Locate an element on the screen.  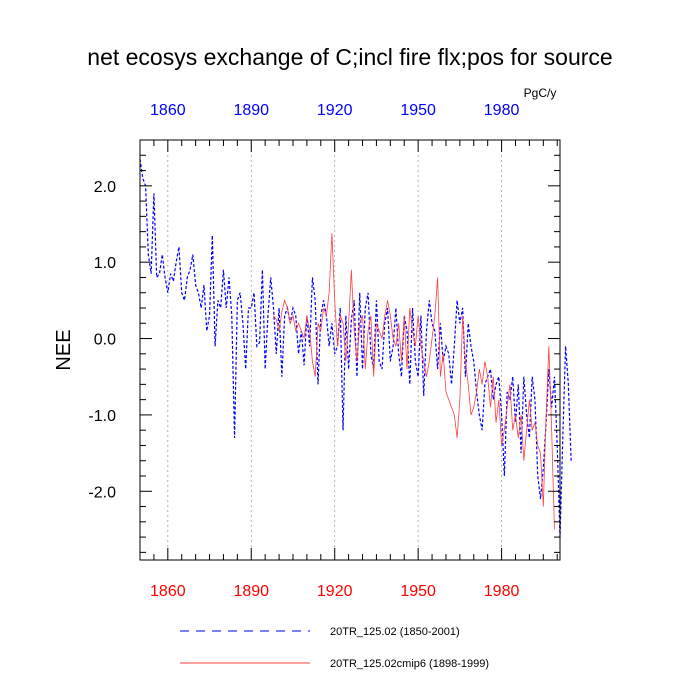
x-tick-label-bottom-1950: 1950 is located at coordinates (418, 591).